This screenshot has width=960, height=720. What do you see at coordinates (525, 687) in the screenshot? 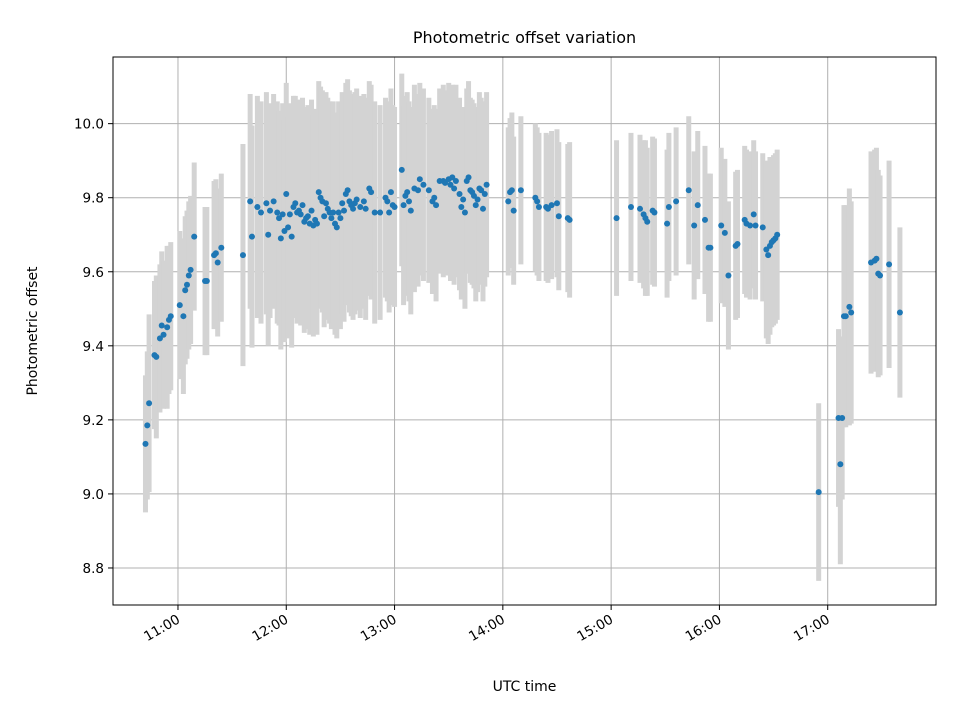
I see `x-axis-label: UTC time` at bounding box center [525, 687].